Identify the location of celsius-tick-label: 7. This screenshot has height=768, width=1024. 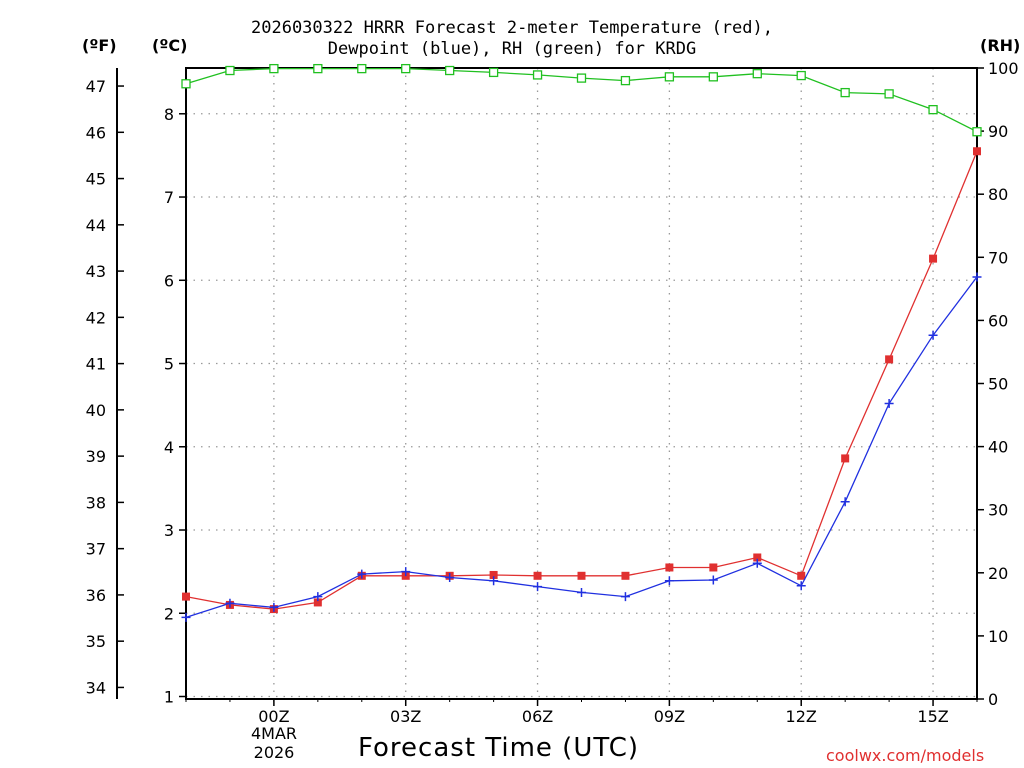
(169, 197).